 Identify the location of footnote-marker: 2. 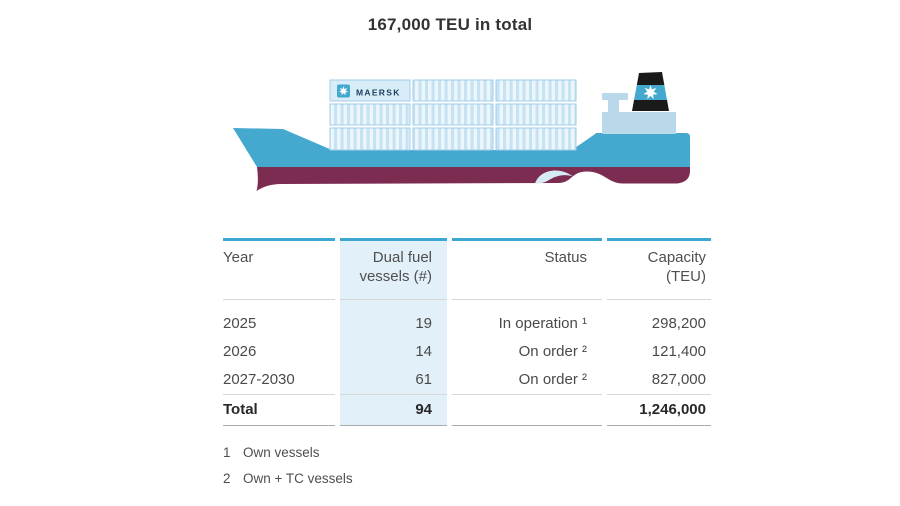
(227, 478).